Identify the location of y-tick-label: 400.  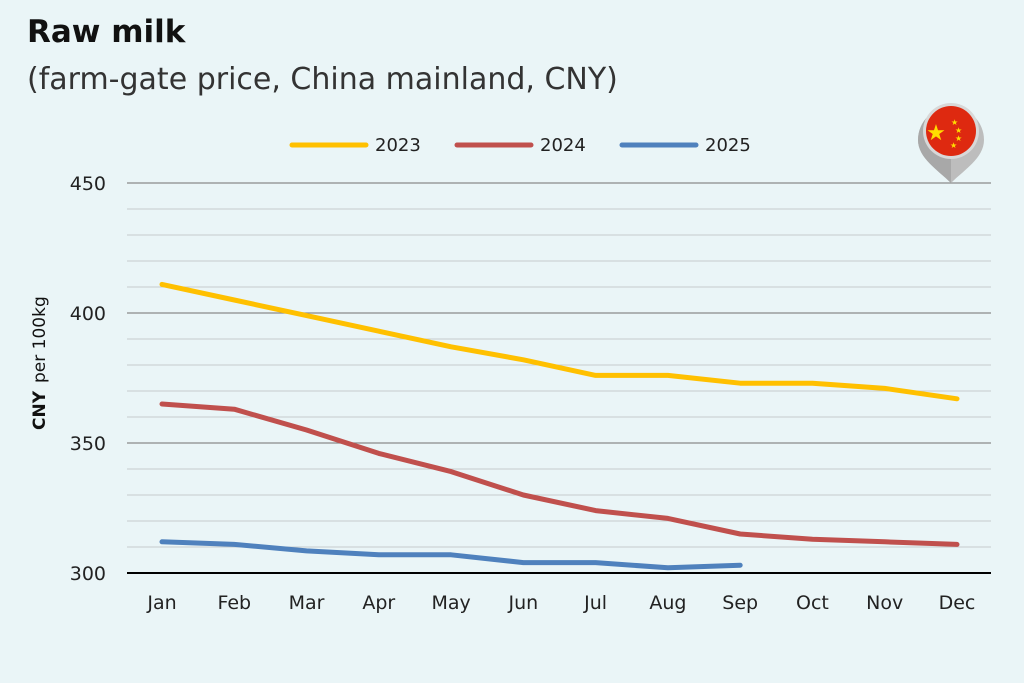
(88, 314).